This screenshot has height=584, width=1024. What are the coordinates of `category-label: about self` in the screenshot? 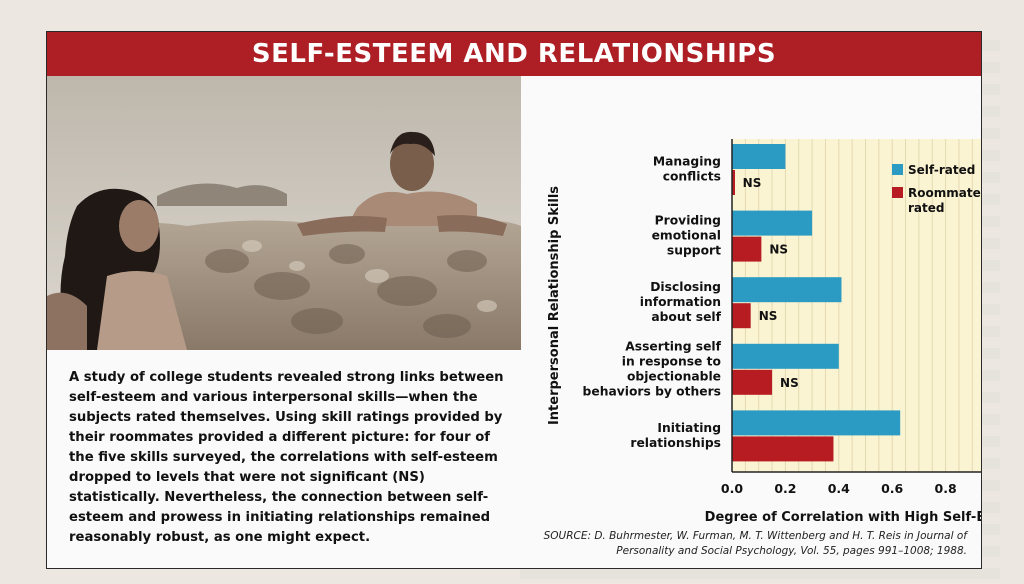 It's located at (686, 317).